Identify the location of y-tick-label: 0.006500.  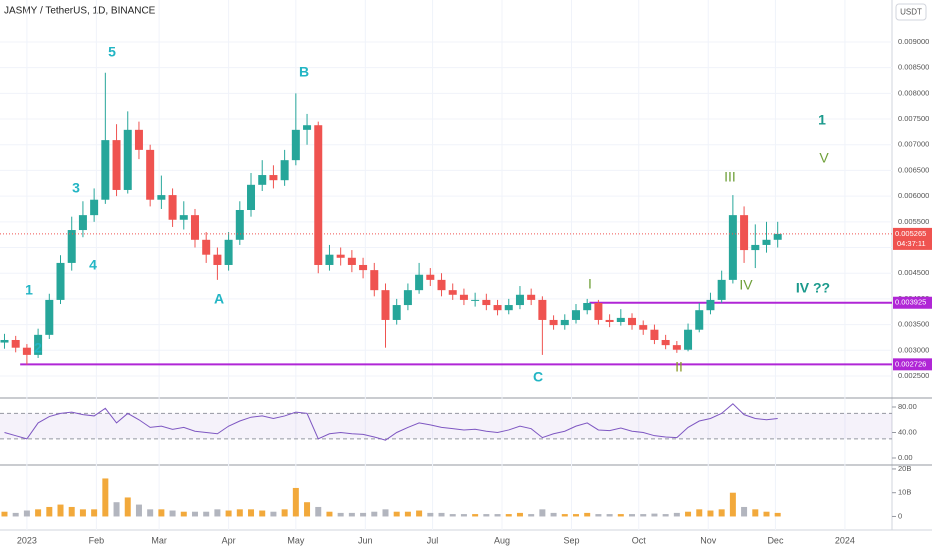
(913, 169).